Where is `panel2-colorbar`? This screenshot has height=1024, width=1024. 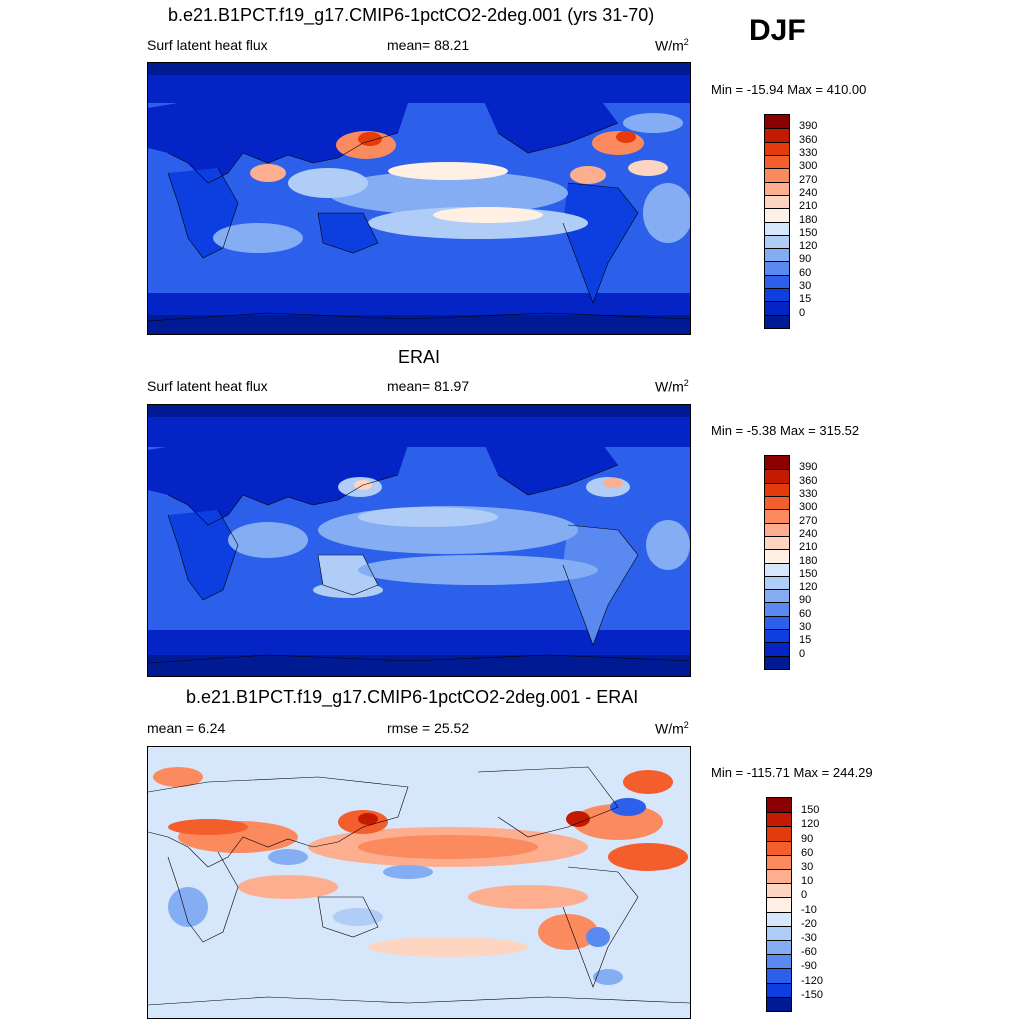
panel2-colorbar is located at coordinates (777, 562).